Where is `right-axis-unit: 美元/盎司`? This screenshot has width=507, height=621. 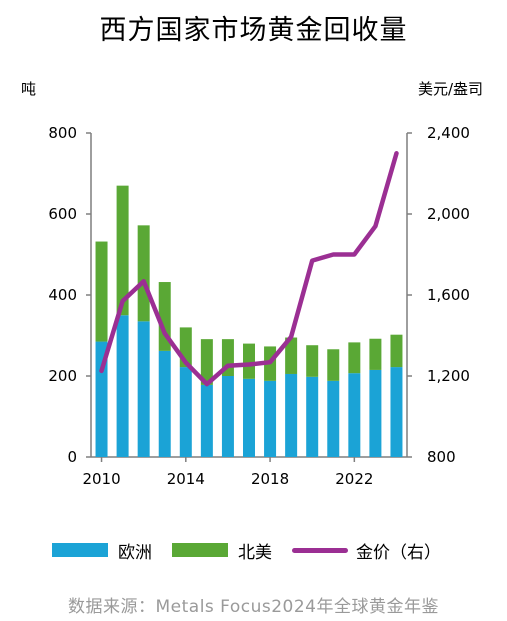
right-axis-unit: 美元/盎司 is located at coordinates (450, 89).